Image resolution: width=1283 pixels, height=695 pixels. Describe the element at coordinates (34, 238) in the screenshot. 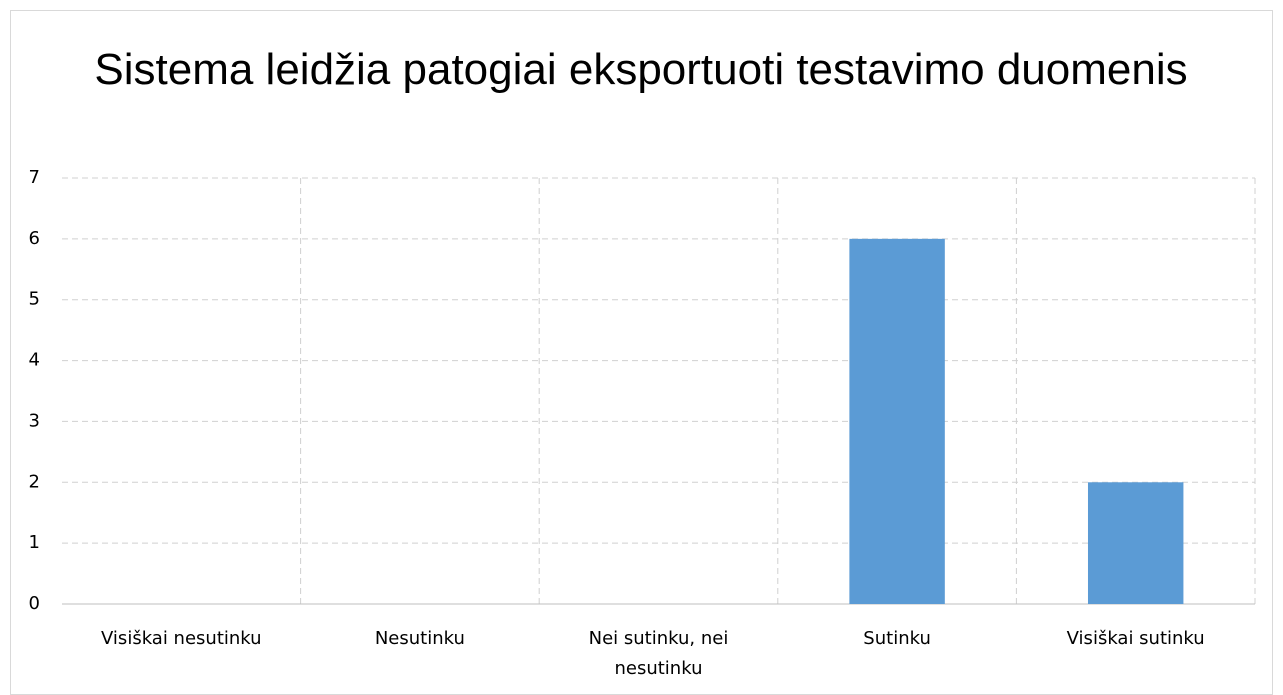

I see `y-tick-label: 6` at that location.